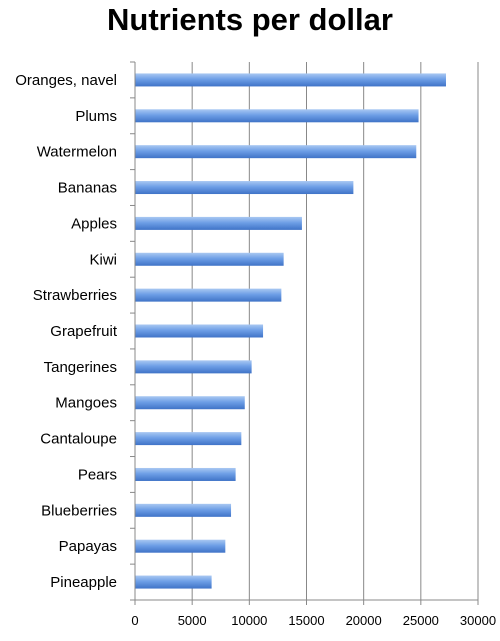 The image size is (500, 641). What do you see at coordinates (250, 19) in the screenshot?
I see `chart-title: Nutrients per dollar` at bounding box center [250, 19].